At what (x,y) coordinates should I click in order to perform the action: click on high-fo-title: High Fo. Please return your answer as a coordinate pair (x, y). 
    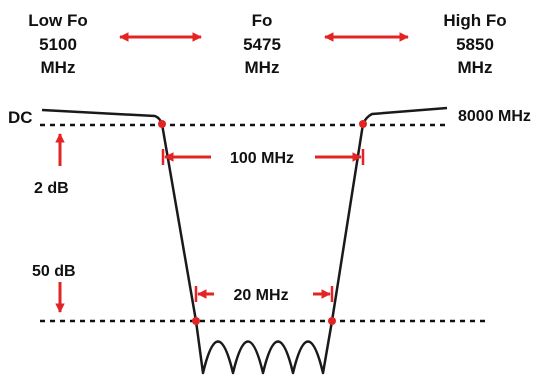
    Looking at the image, I should click on (474, 20).